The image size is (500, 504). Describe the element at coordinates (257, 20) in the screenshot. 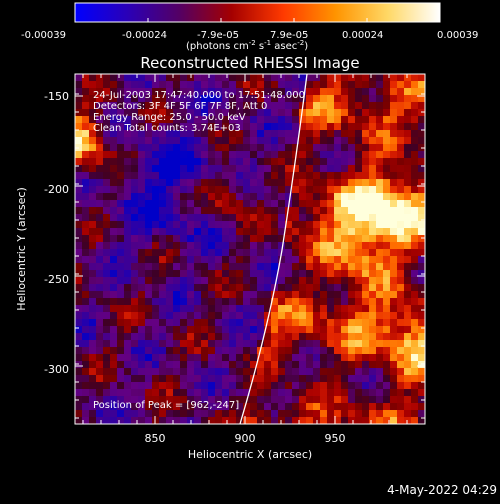

I see `colorbar-ticks` at that location.